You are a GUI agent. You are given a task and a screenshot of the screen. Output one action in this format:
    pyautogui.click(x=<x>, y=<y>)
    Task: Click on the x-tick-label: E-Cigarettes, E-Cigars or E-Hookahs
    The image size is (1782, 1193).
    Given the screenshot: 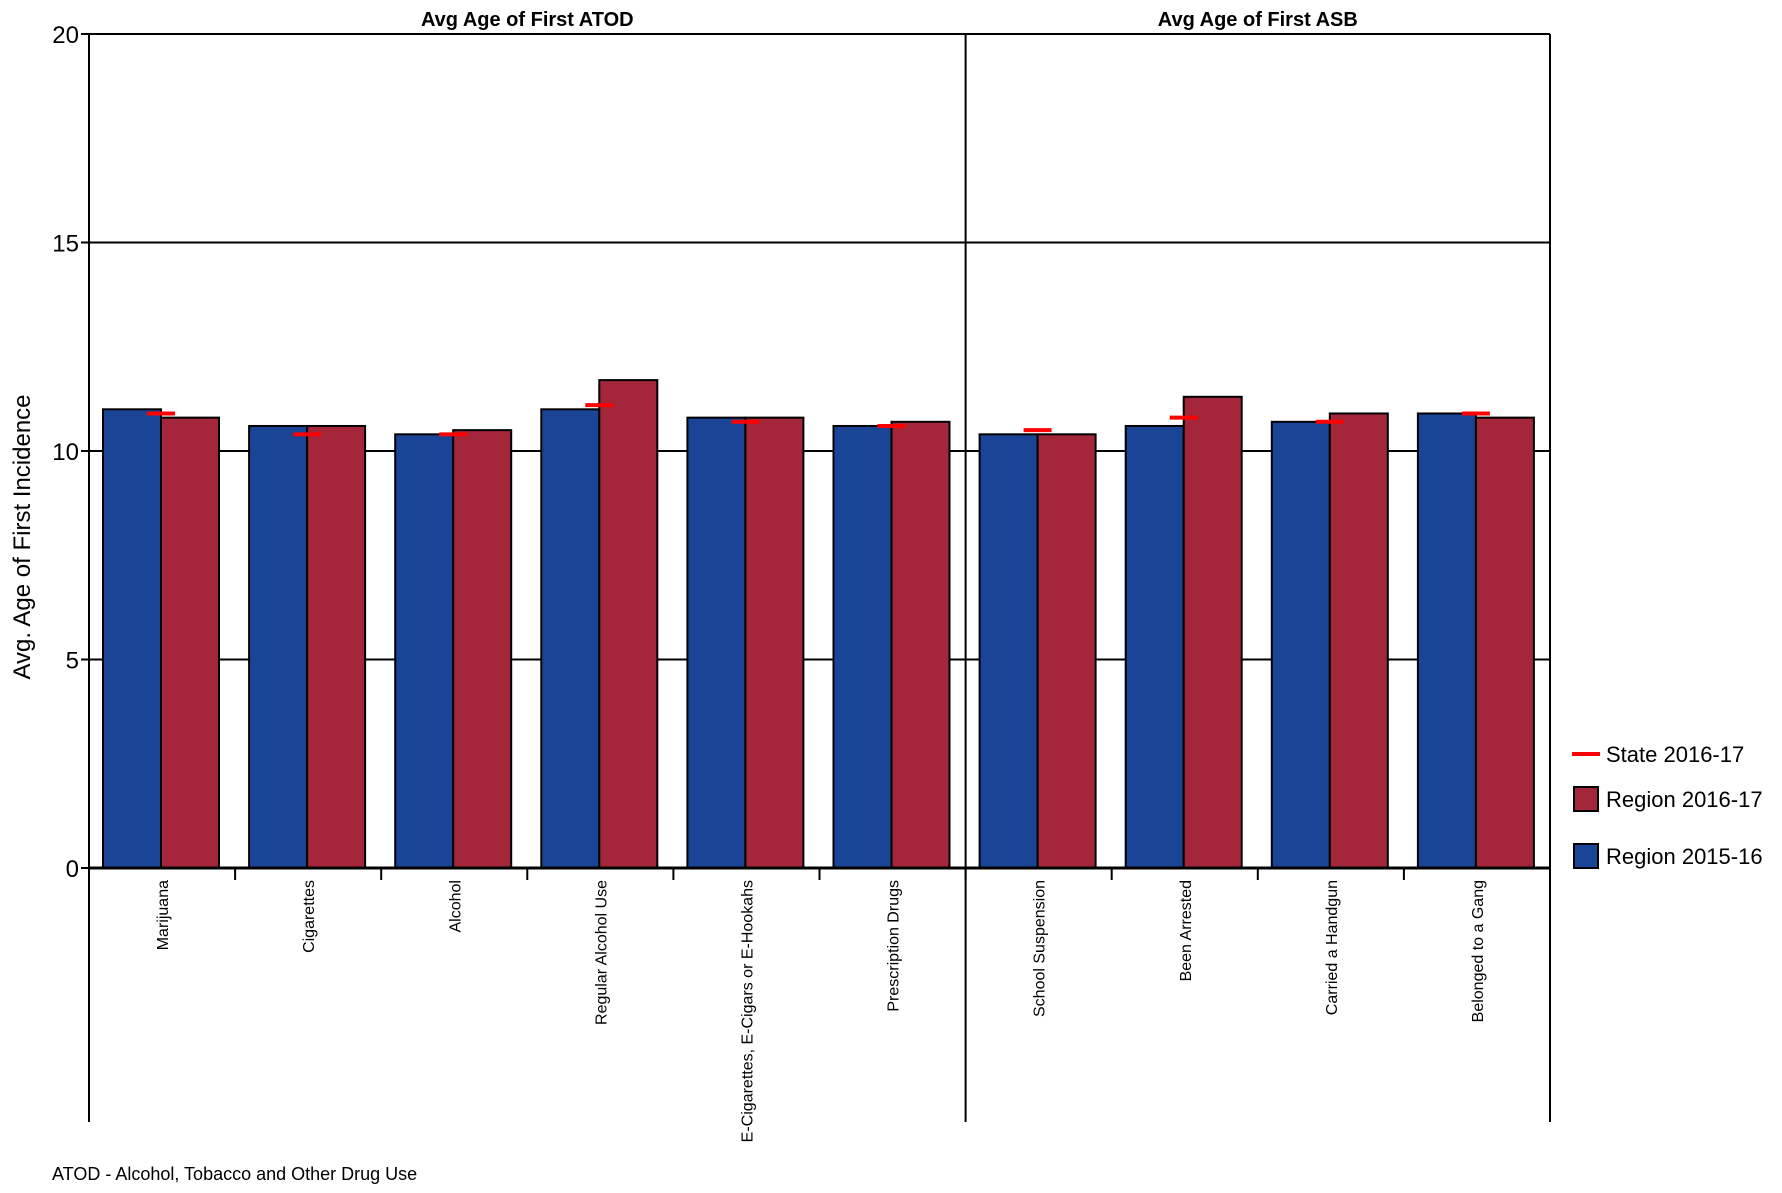 What is the action you would take?
    pyautogui.click(x=747, y=1011)
    